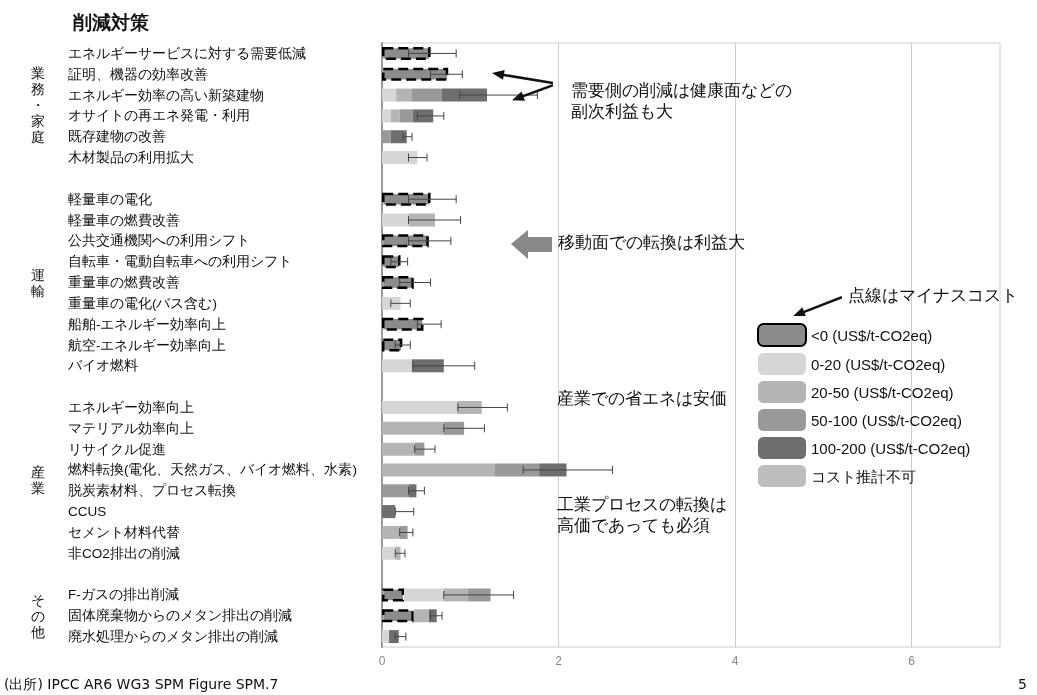 The image size is (1037, 695). I want to click on y-tick-label: リサイクル促進, so click(117, 449).